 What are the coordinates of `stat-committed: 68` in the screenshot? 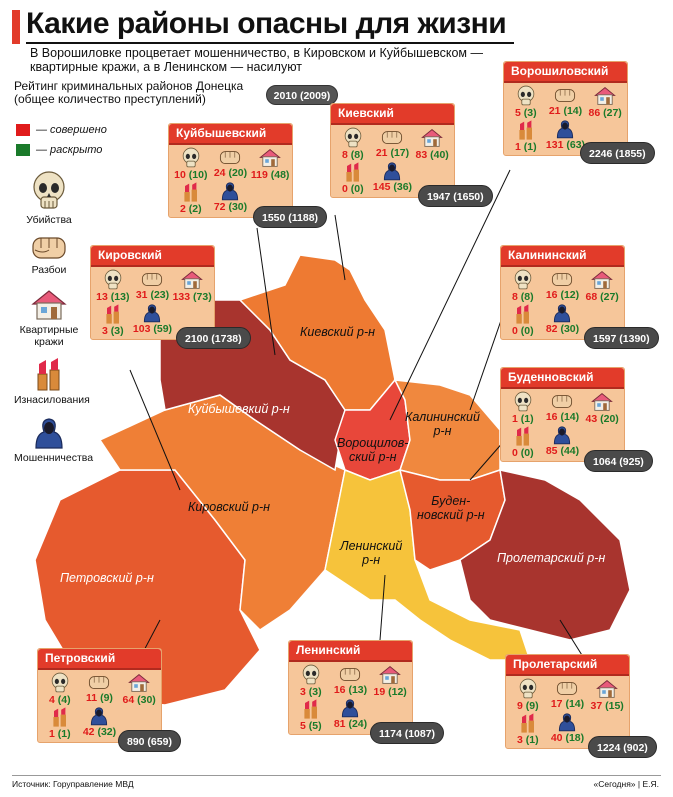 It's located at (591, 297).